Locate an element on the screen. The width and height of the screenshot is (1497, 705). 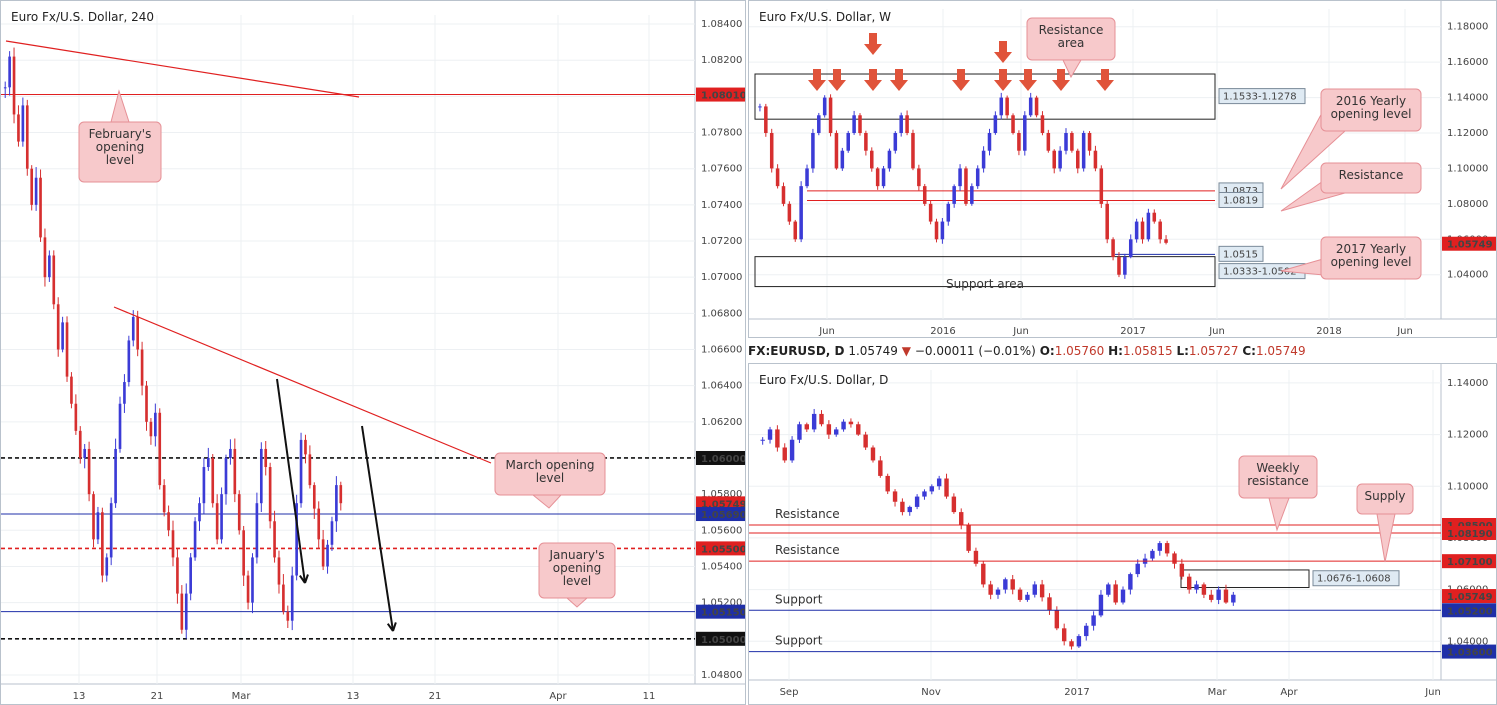
callout-text: Resistance is located at coordinates (1071, 30).